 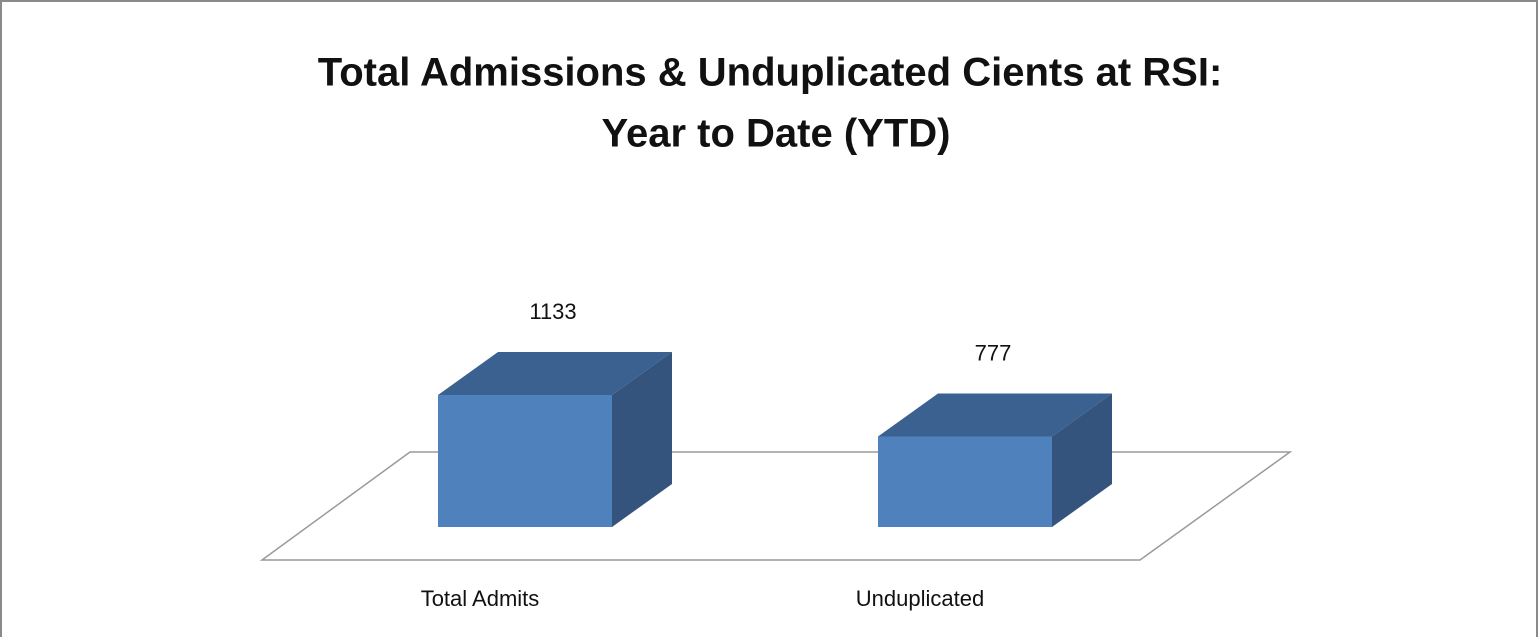 I want to click on data-label: 1133, so click(x=552, y=311).